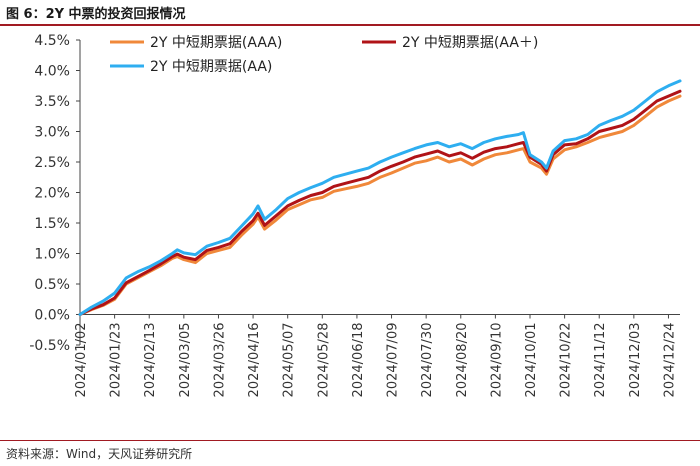 The height and width of the screenshot is (466, 700). I want to click on x-tick-label: 2024/01/23, so click(116, 360).